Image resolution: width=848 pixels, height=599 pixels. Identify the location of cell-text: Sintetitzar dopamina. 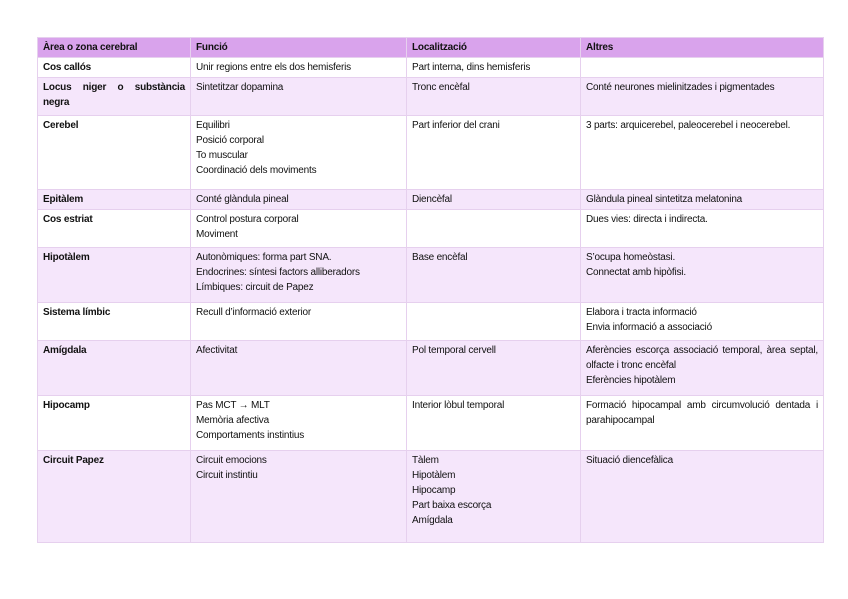
(240, 87).